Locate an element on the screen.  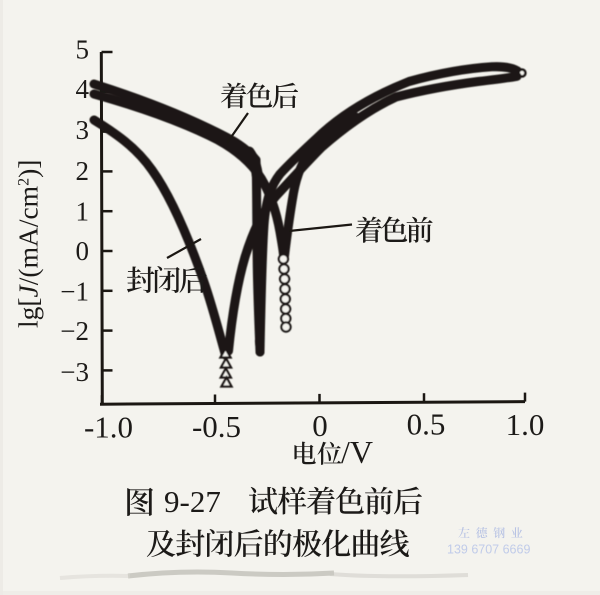
svg-text: 1 is located at coordinates (83, 212).